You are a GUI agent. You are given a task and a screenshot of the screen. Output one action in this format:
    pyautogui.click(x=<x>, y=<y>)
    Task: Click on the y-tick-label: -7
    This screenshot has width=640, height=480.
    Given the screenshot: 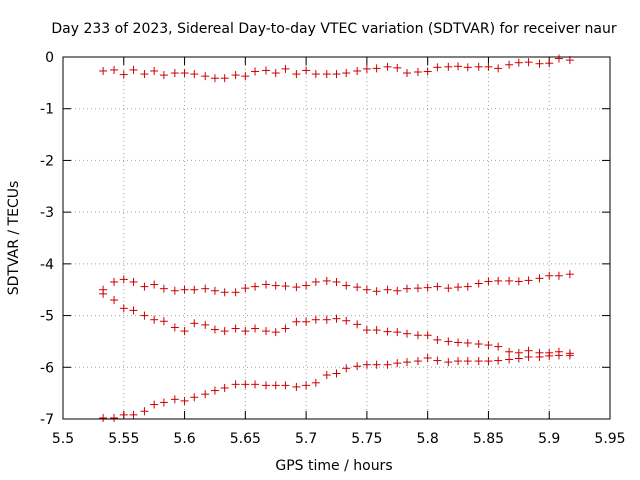 What is the action you would take?
    pyautogui.click(x=47, y=420)
    